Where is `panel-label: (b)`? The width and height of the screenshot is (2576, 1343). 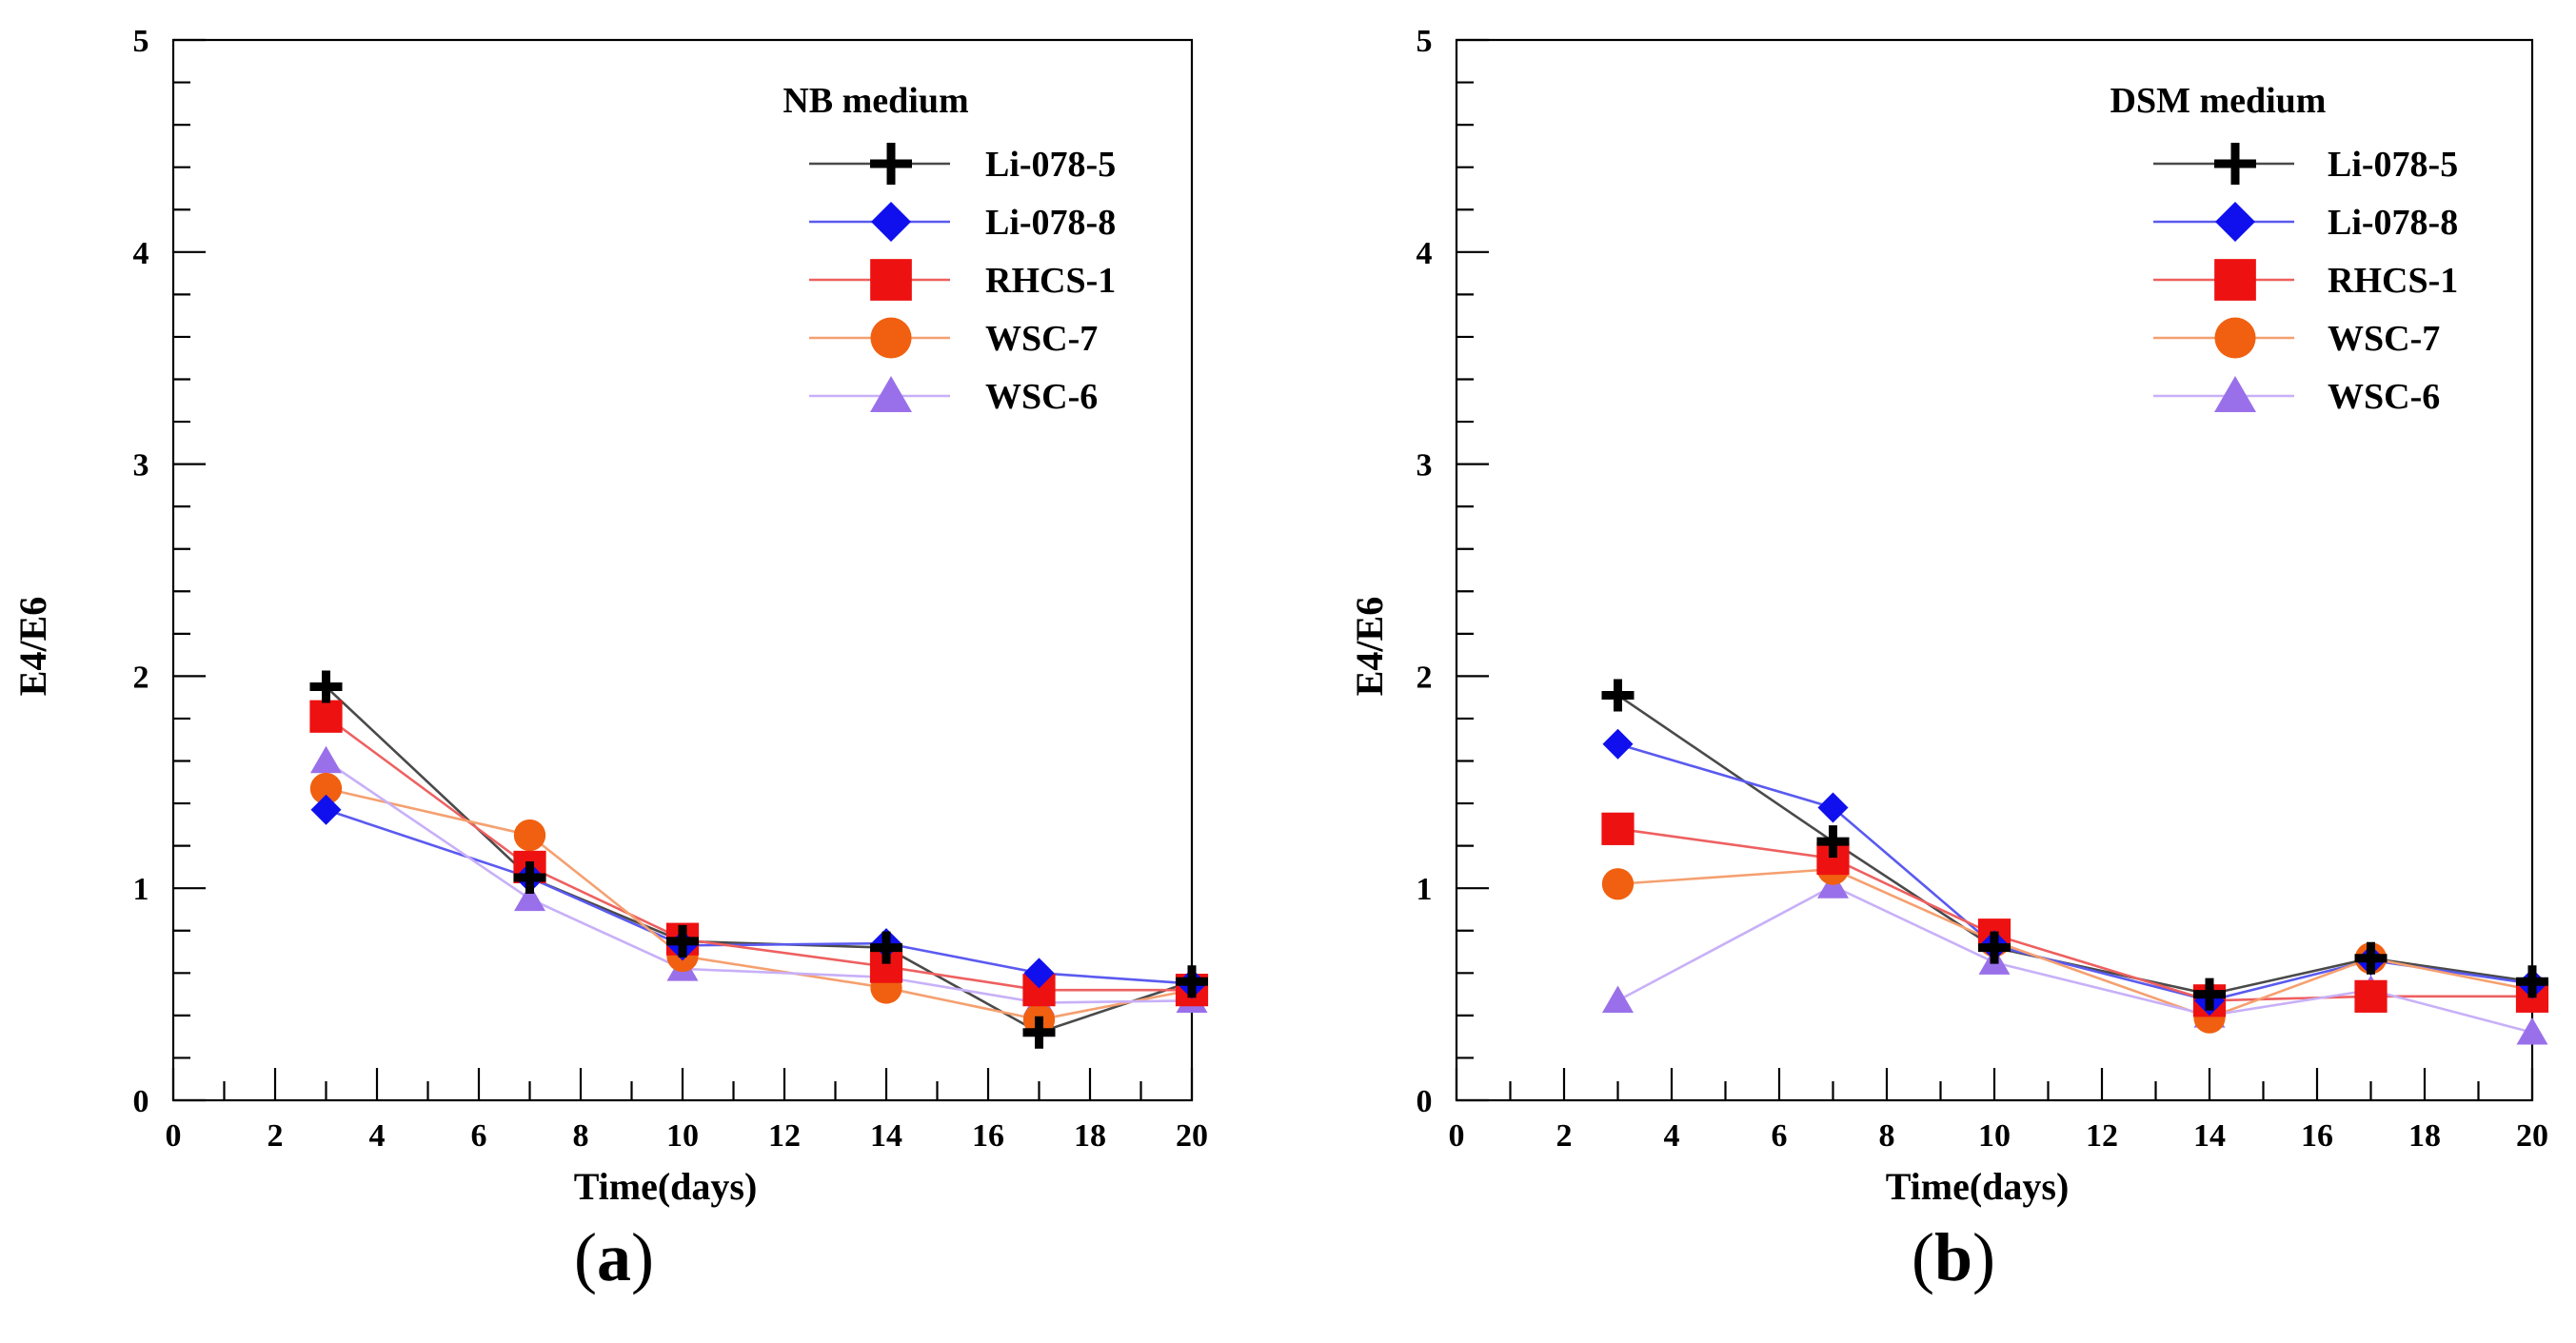 panel-label: (b) is located at coordinates (1953, 1257).